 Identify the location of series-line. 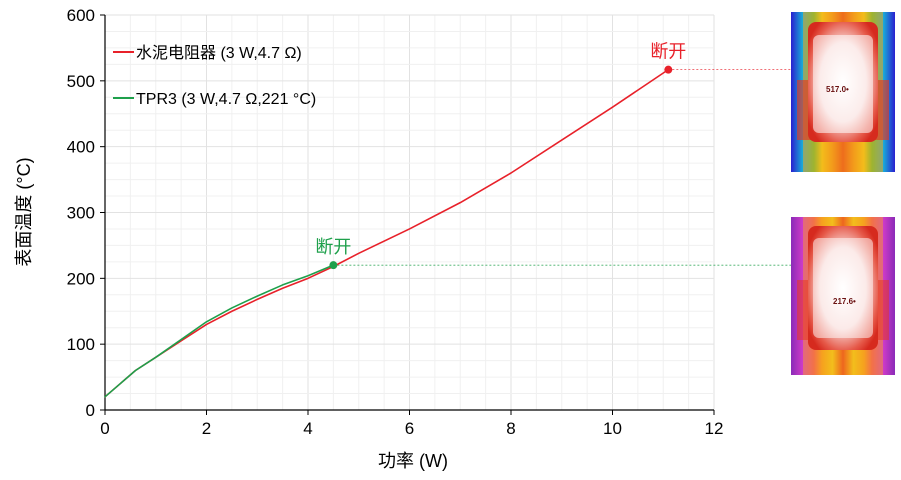
(219, 331).